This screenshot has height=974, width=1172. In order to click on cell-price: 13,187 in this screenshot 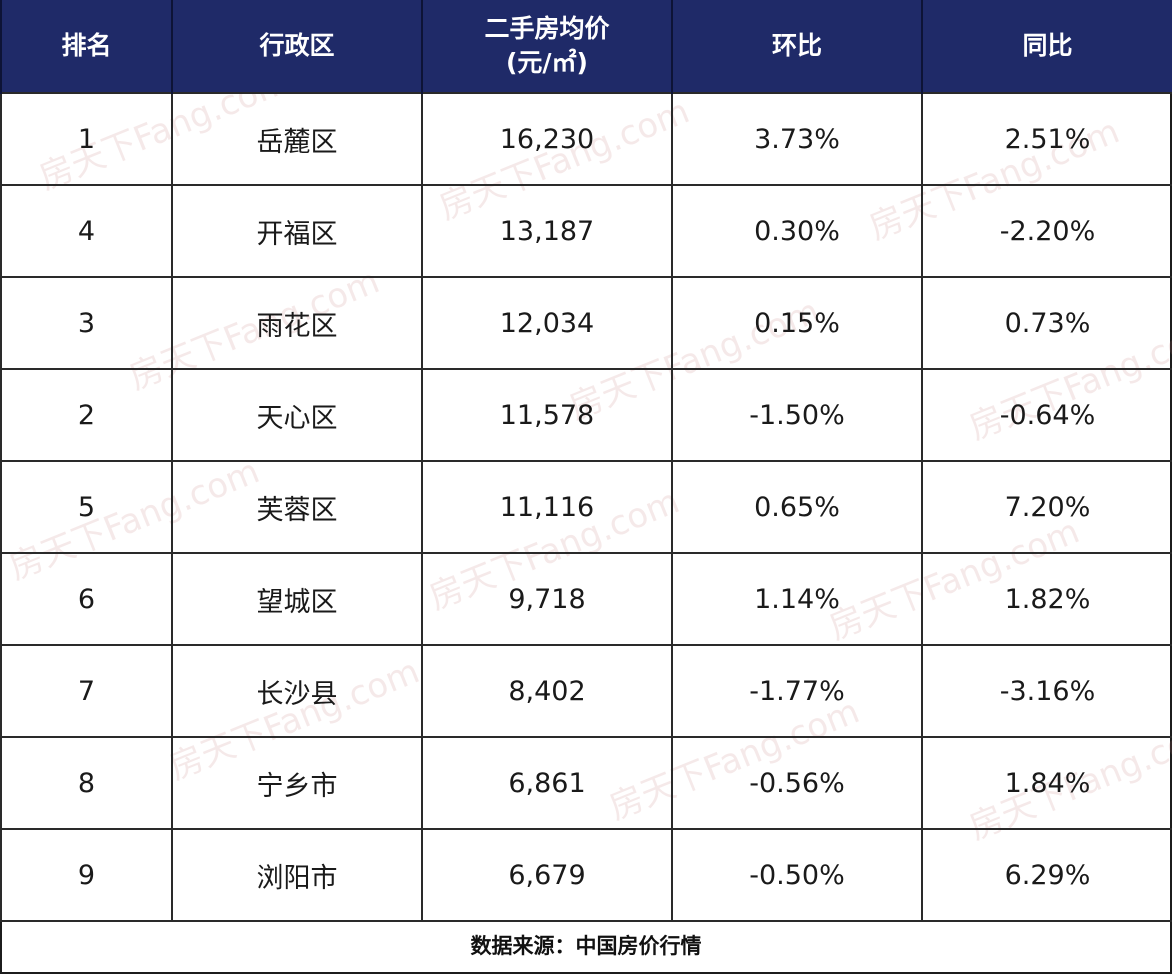, I will do `click(547, 231)`.